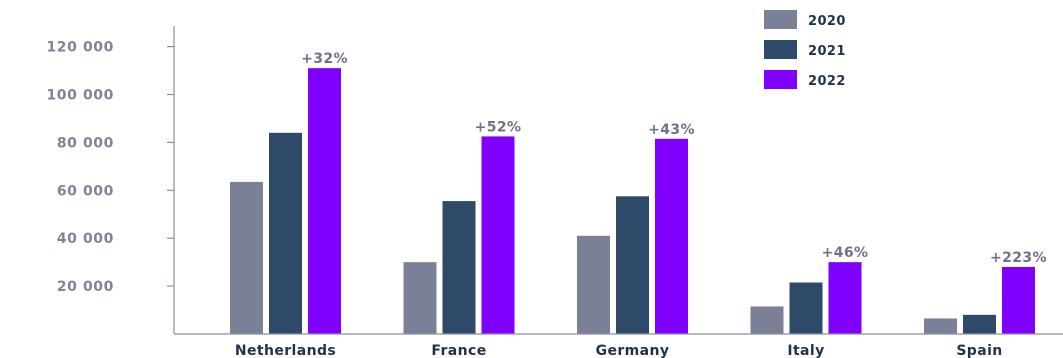 Image resolution: width=1063 pixels, height=358 pixels. I want to click on bar-spain-2020, so click(940, 326).